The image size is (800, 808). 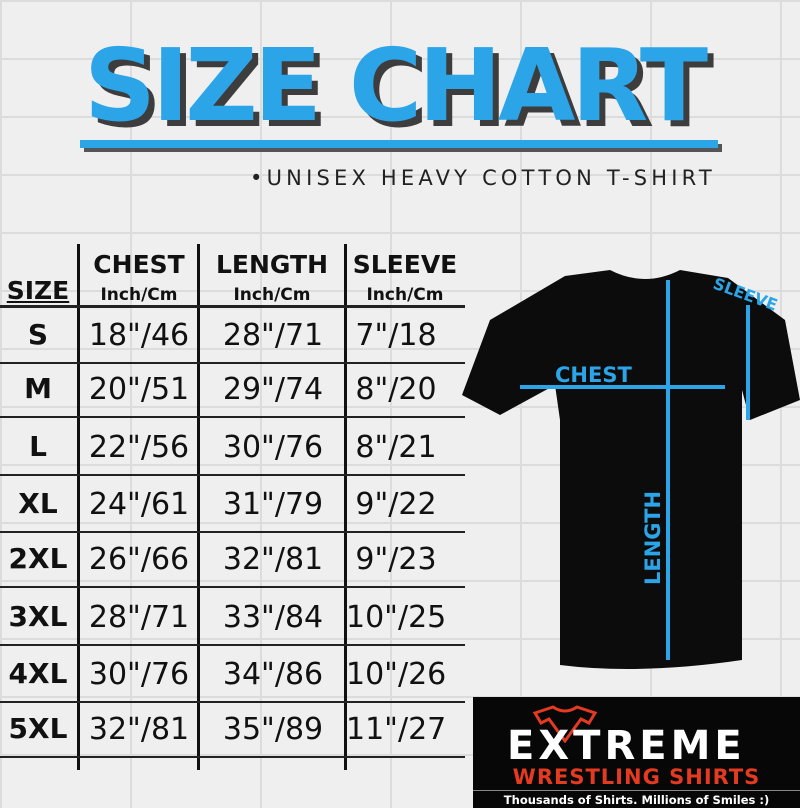 I want to click on sleeve-cell: 7"/18, so click(x=396, y=335).